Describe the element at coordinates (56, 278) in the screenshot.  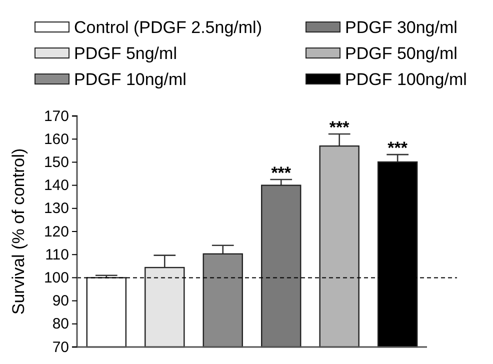
I see `y-tick-label: 100` at that location.